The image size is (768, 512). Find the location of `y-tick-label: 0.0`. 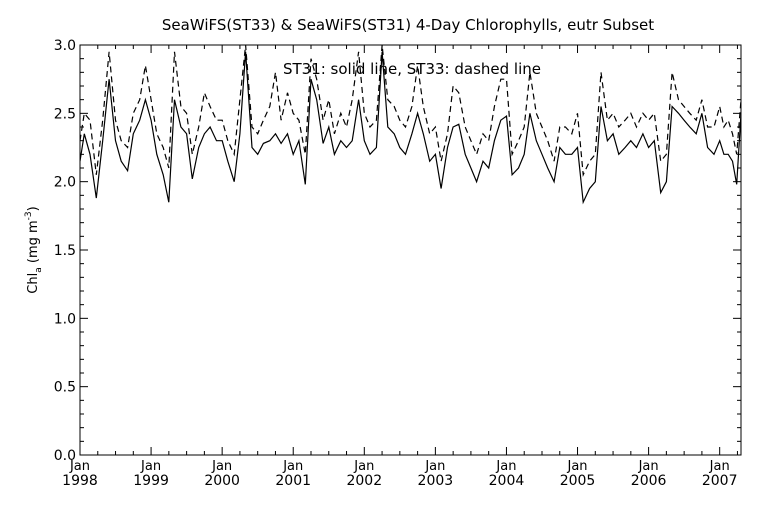

y-tick-label: 0.0 is located at coordinates (65, 456).